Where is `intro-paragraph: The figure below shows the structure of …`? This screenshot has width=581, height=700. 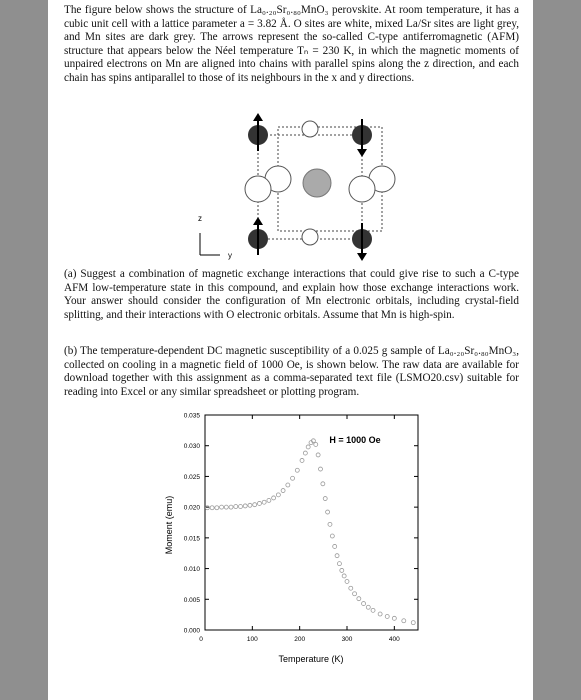
intro-paragraph: The figure below shows the structure of … is located at coordinates (291, 44).